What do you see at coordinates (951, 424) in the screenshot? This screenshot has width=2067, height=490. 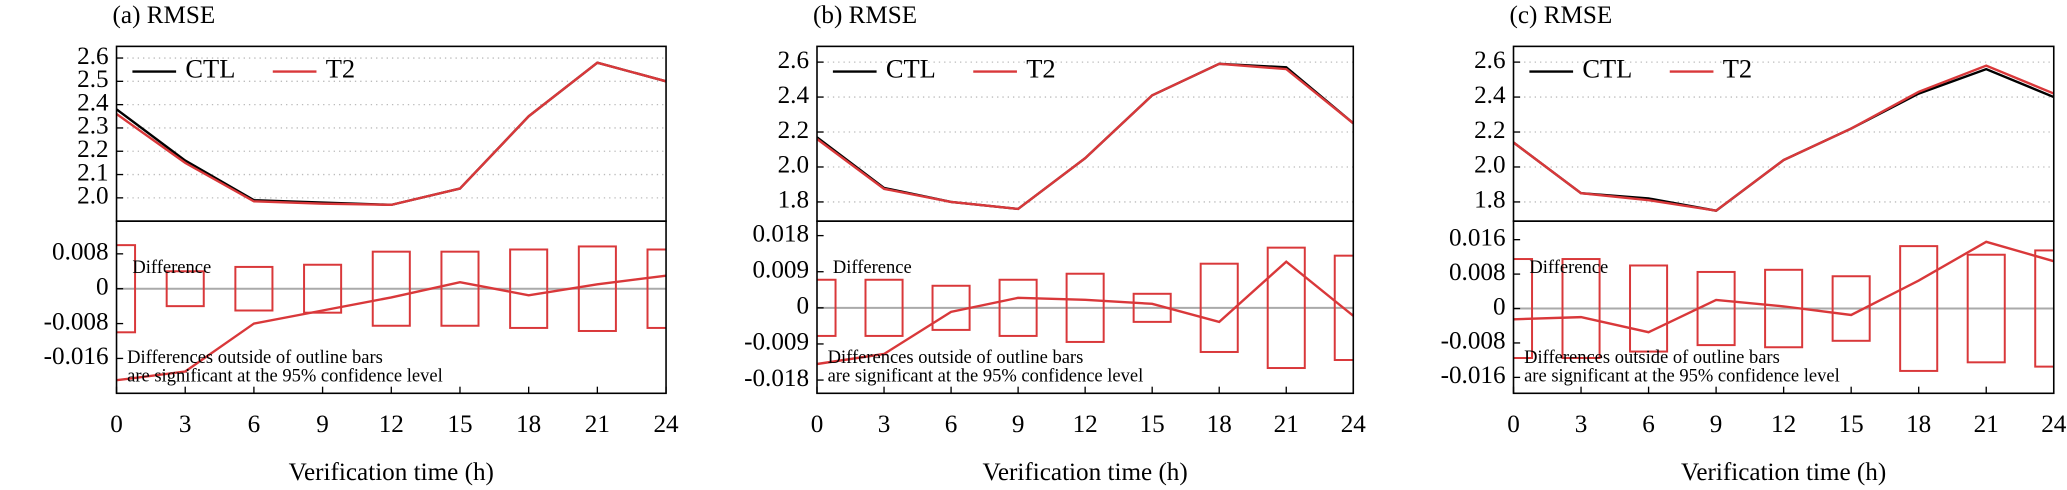 I see `x-tick-label: 6` at bounding box center [951, 424].